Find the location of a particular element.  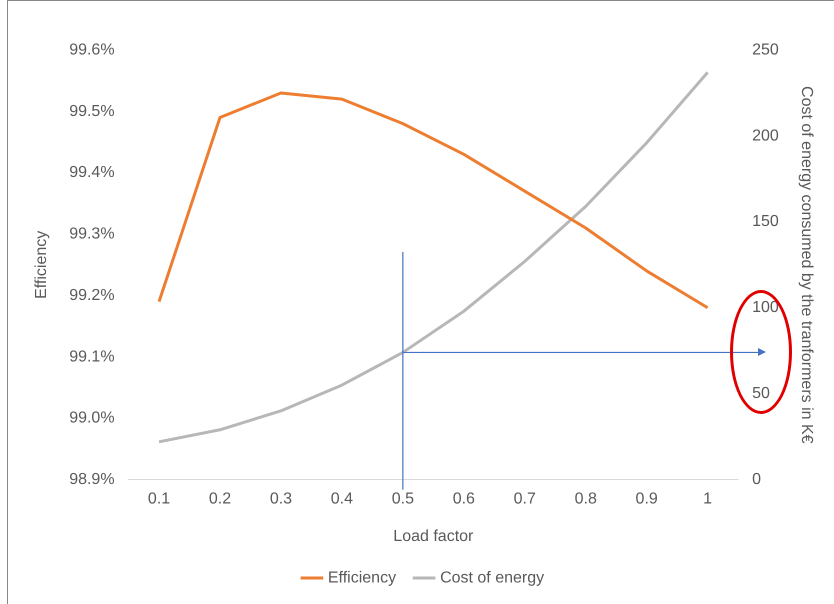

x-tick-label: 0.6 is located at coordinates (464, 499).